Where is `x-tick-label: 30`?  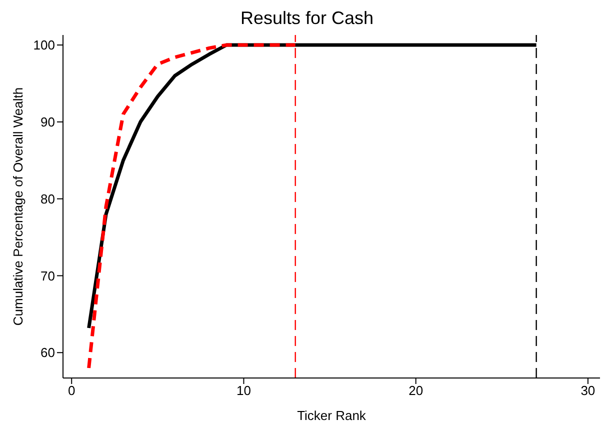
x-tick-label: 30 is located at coordinates (588, 390).